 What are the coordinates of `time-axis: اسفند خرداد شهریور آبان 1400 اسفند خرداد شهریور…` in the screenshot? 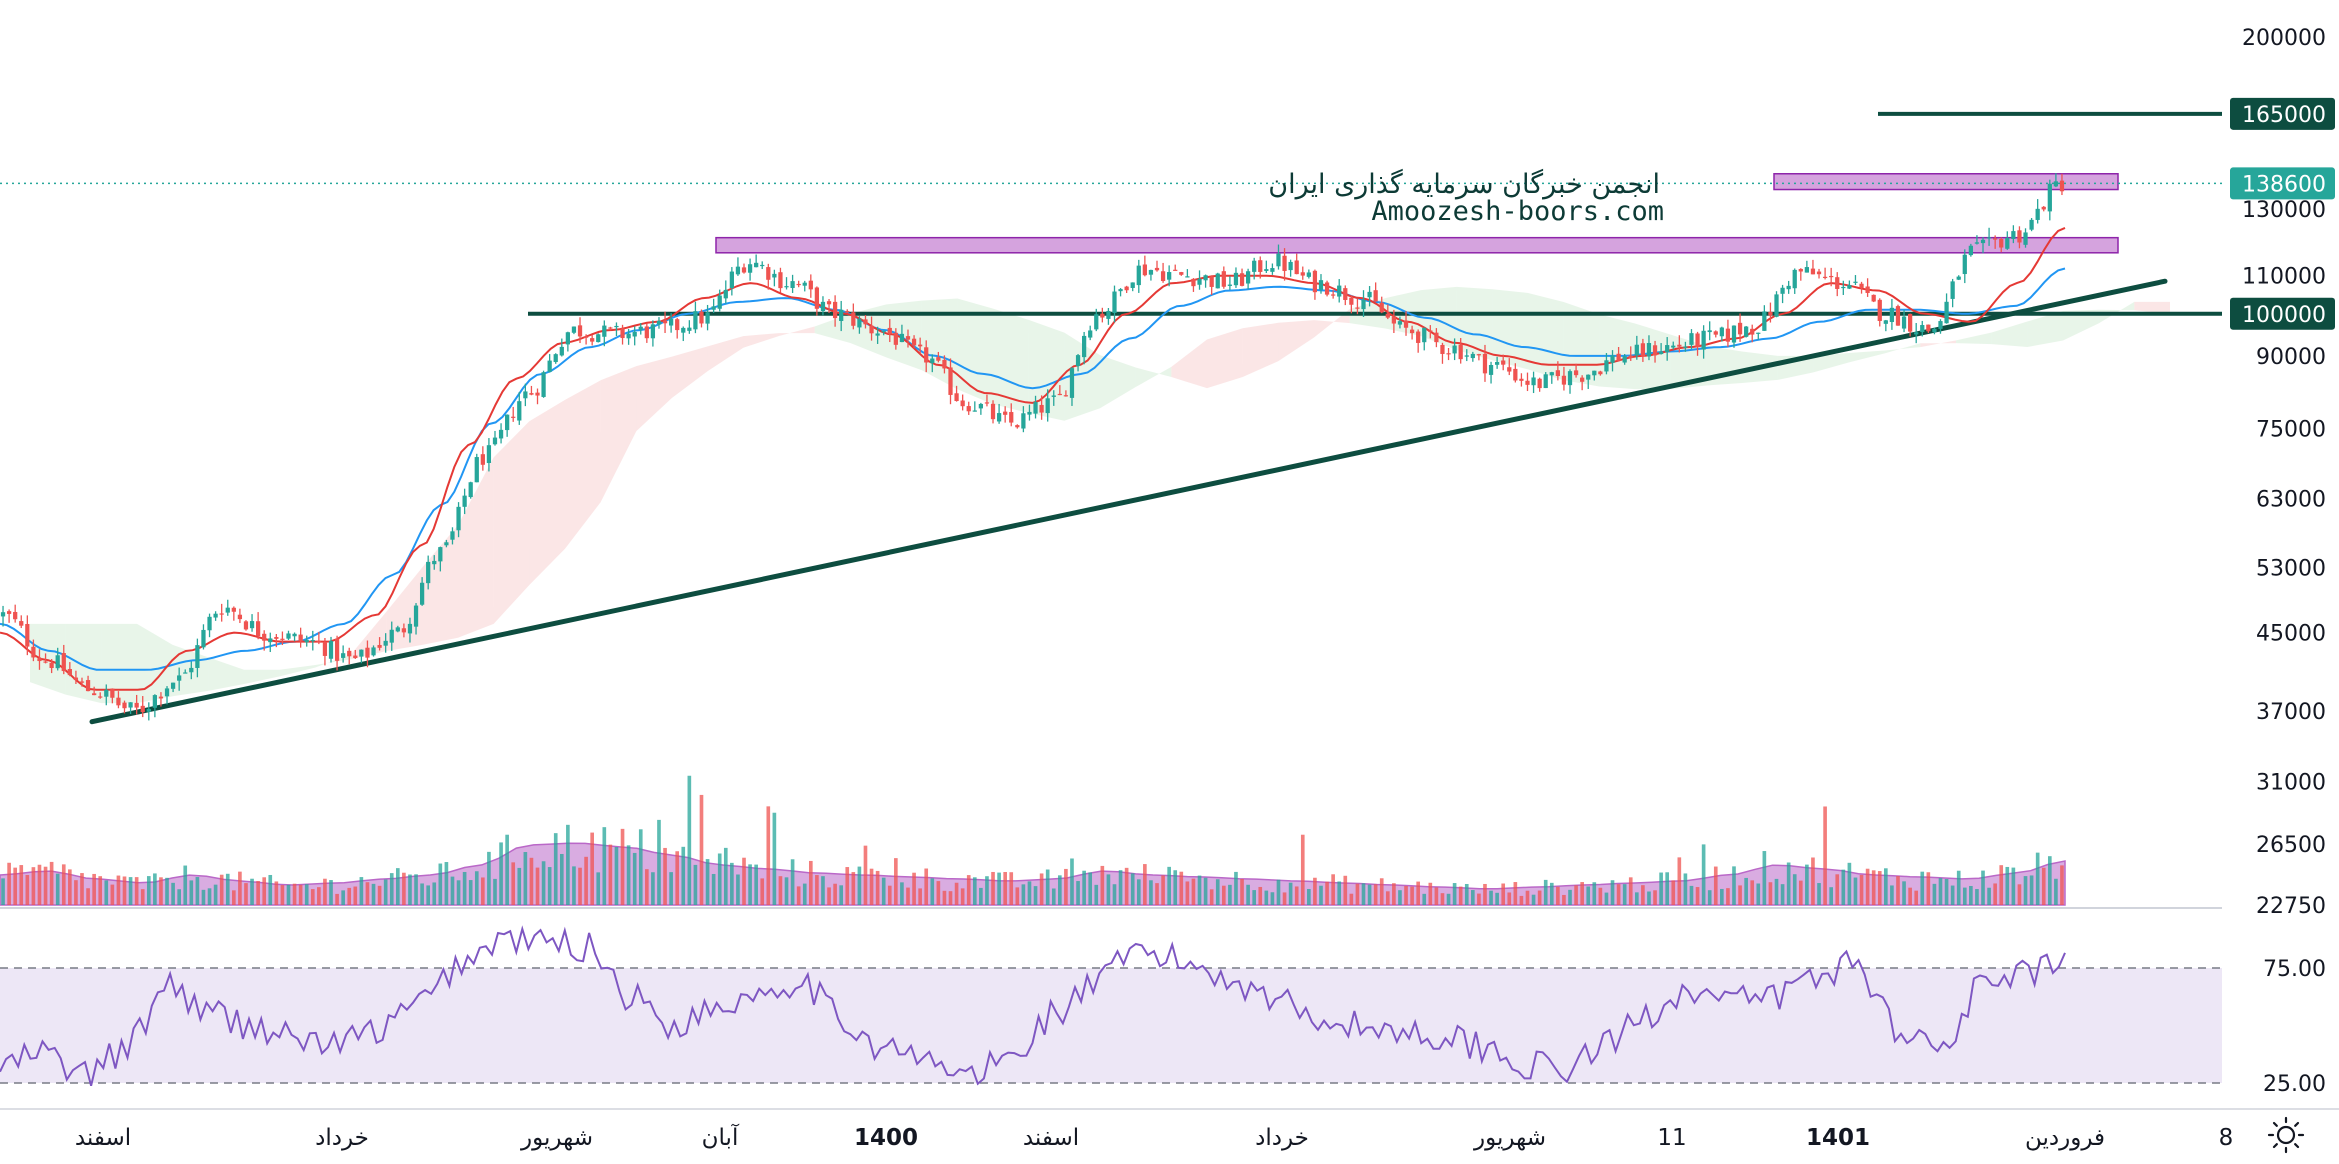 It's located at (1154, 1137).